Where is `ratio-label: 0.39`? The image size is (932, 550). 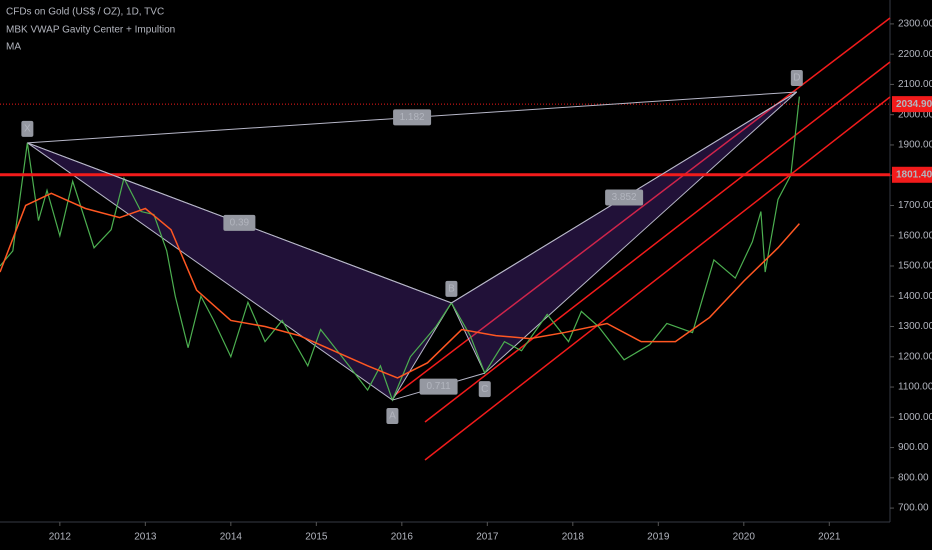
ratio-label: 0.39 is located at coordinates (240, 223).